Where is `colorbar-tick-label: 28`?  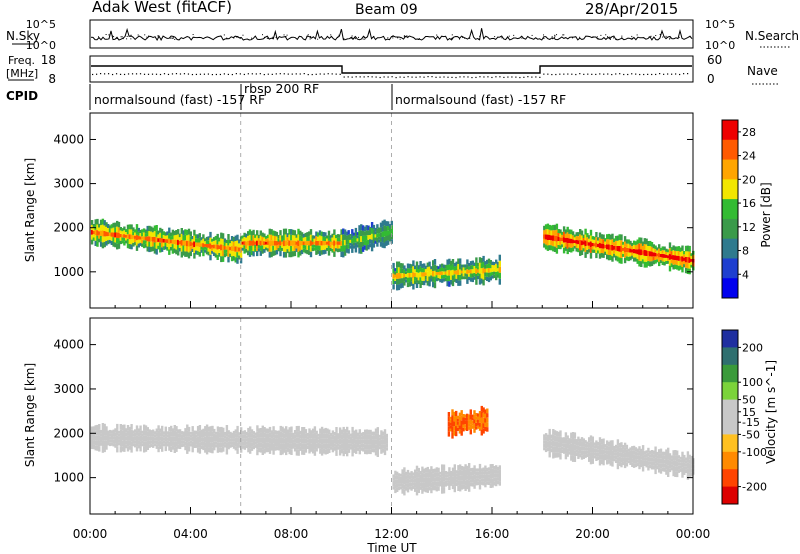 colorbar-tick-label: 28 is located at coordinates (749, 132).